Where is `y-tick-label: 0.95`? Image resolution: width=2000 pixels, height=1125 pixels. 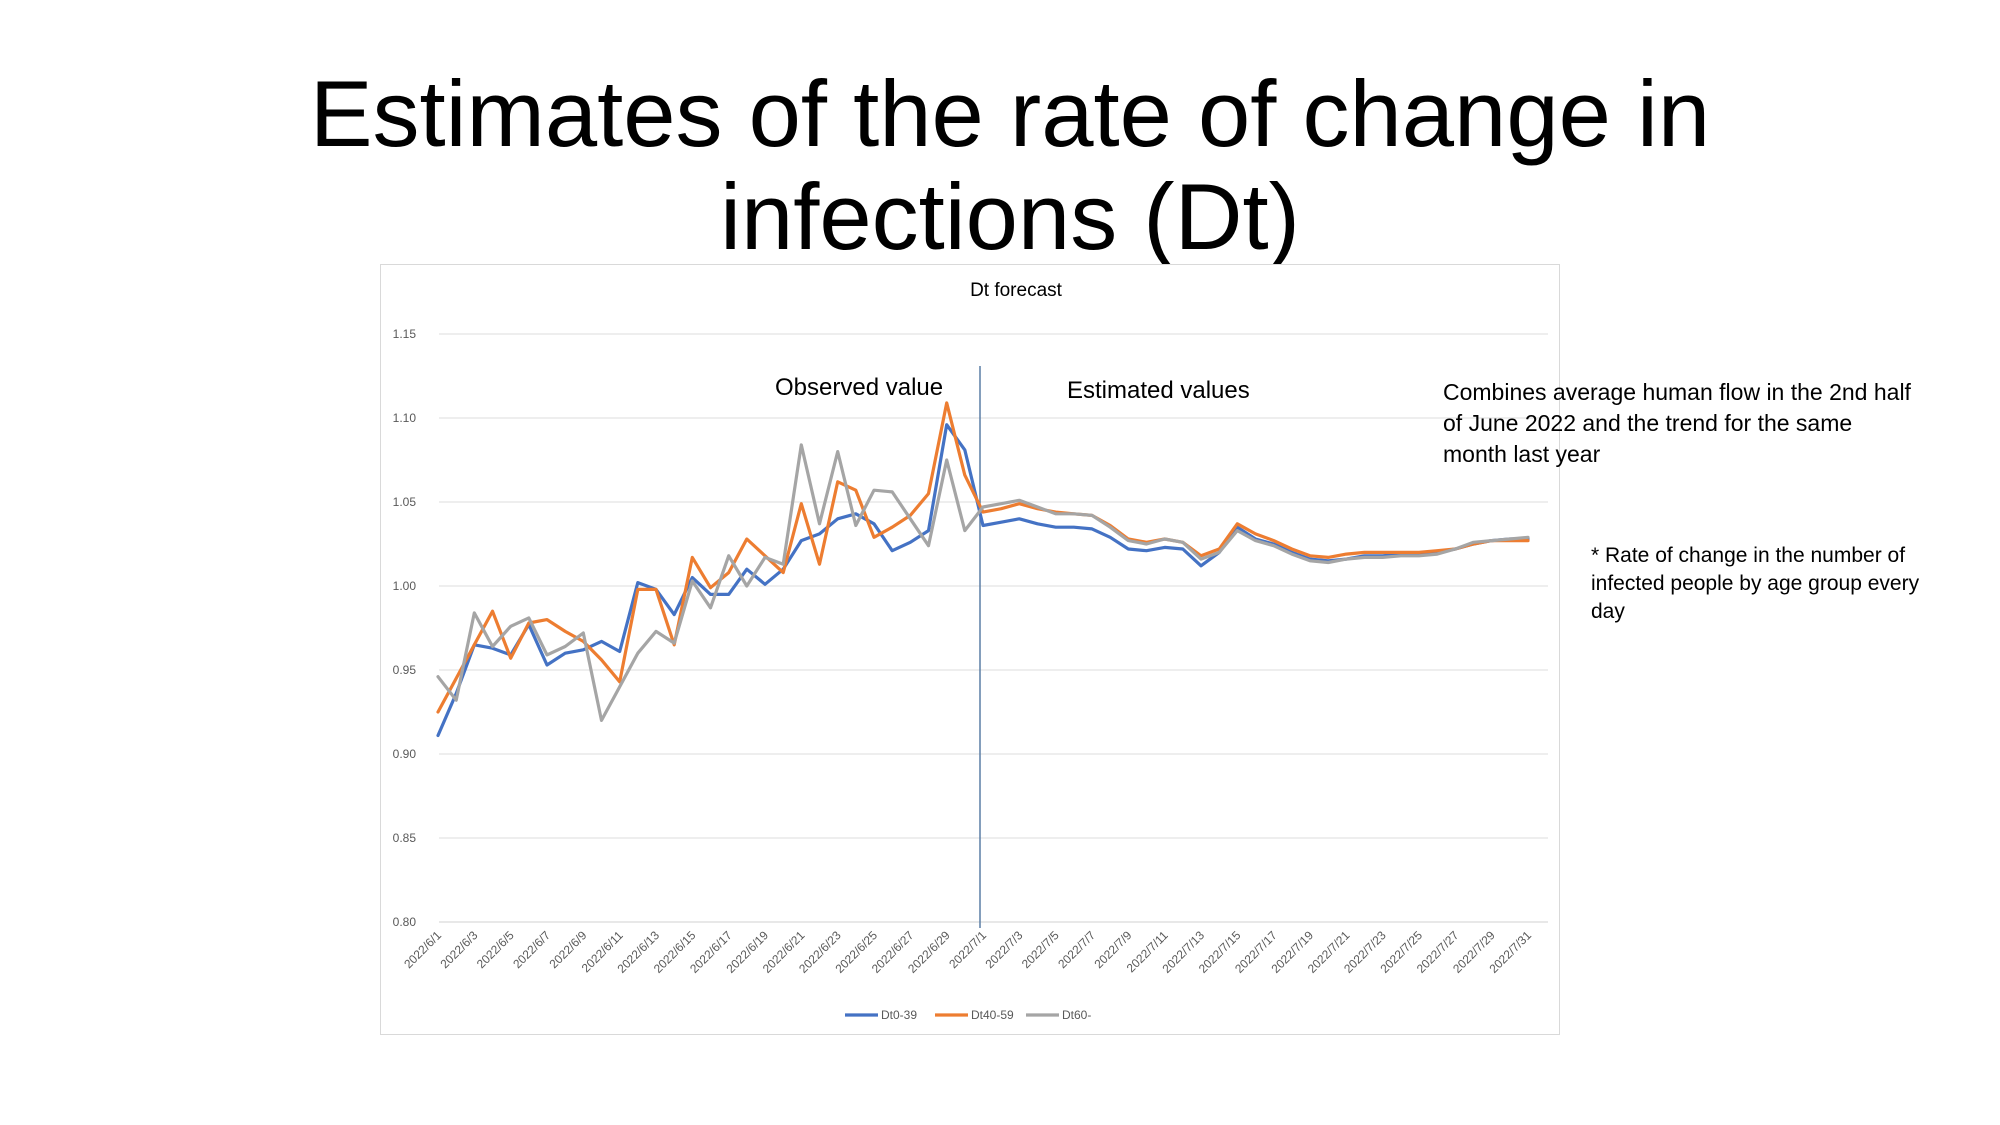
y-tick-label: 0.95 is located at coordinates (405, 670).